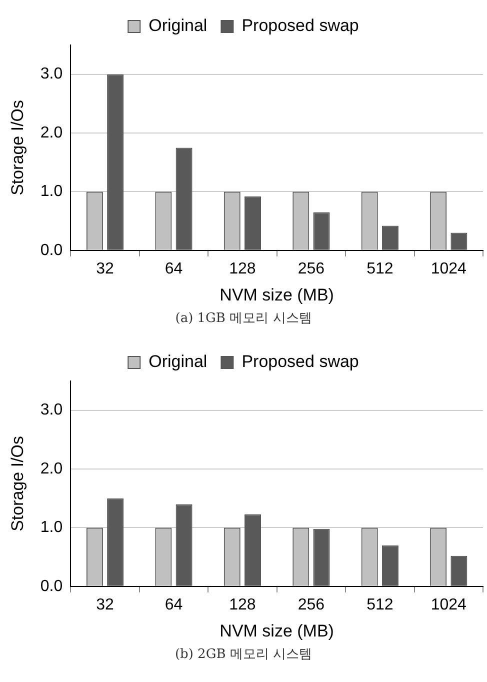 The width and height of the screenshot is (487, 682). What do you see at coordinates (244, 655) in the screenshot?
I see `text: (b) 2GB 메모리 시스템` at bounding box center [244, 655].